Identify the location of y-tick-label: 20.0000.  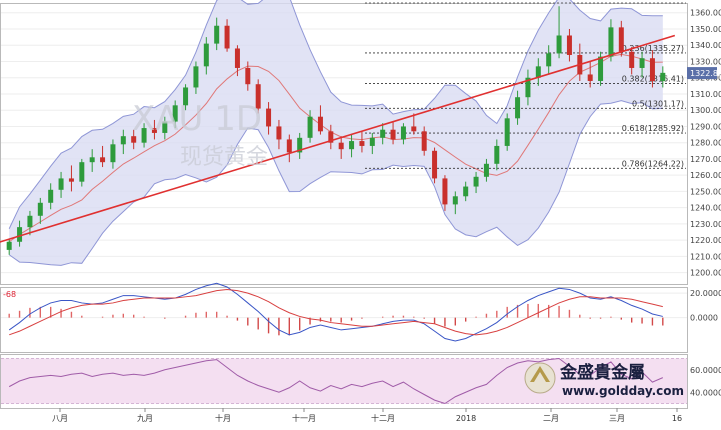
(705, 293).